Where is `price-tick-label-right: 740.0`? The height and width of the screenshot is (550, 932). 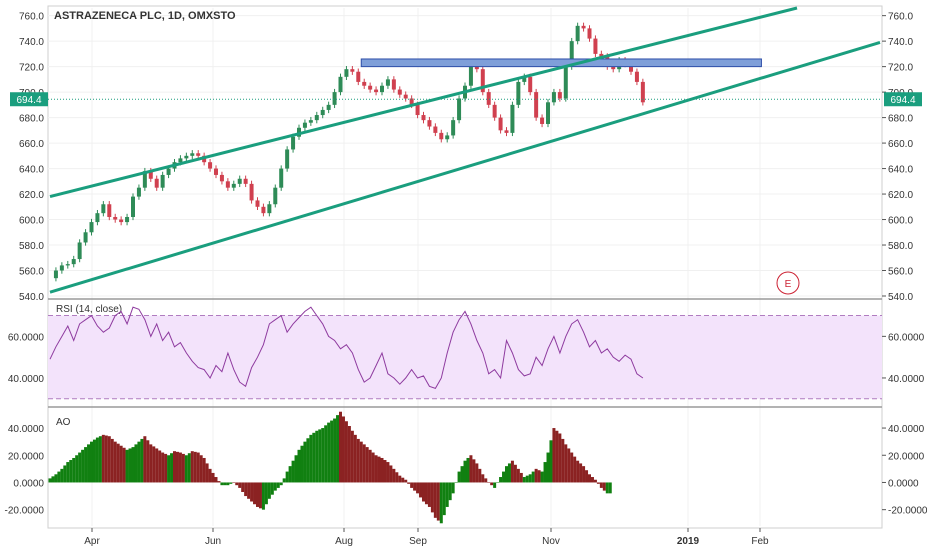 price-tick-label-right: 740.0 is located at coordinates (900, 42).